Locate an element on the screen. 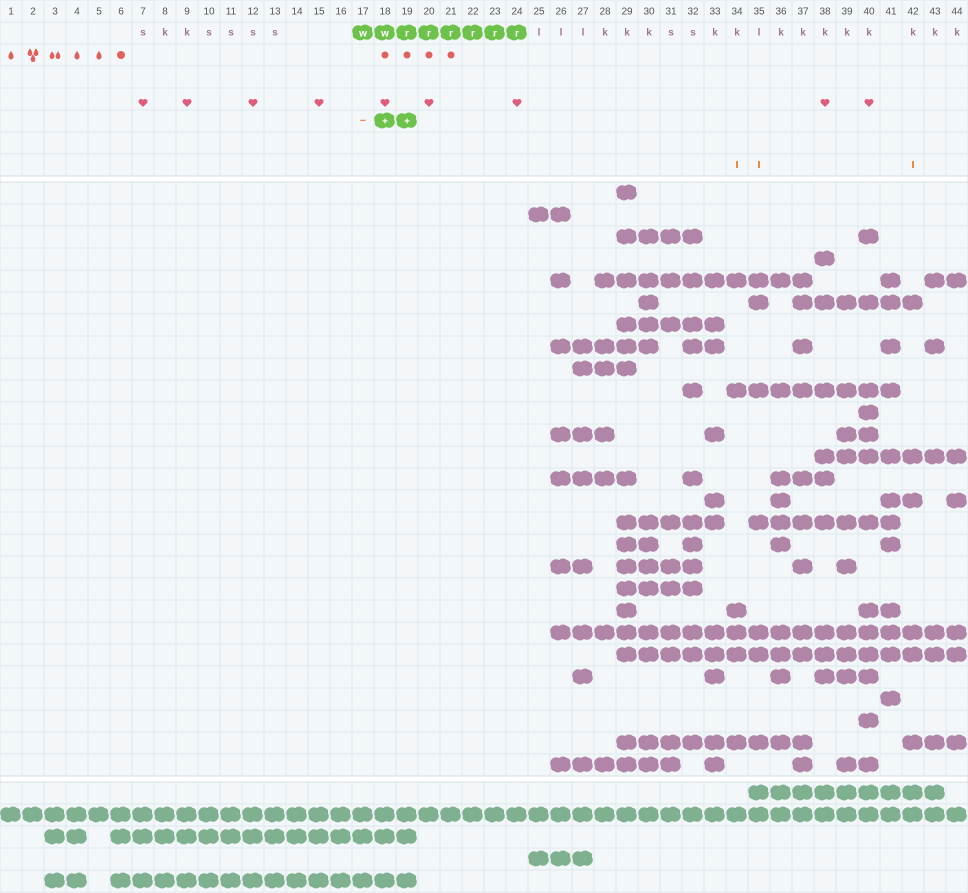 Image resolution: width=968 pixels, height=893 pixels. column-number: 21 is located at coordinates (451, 12).